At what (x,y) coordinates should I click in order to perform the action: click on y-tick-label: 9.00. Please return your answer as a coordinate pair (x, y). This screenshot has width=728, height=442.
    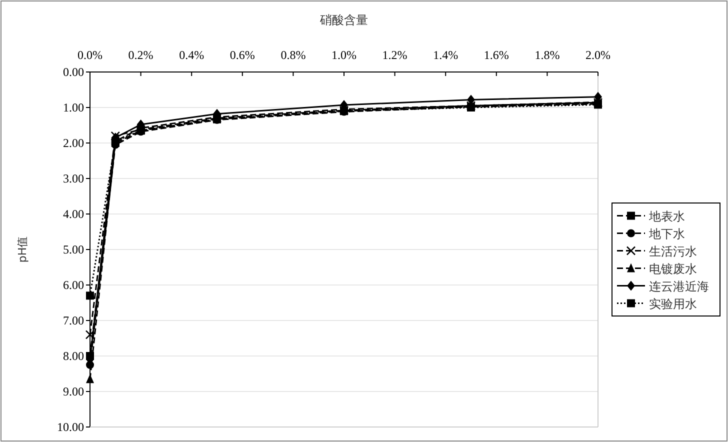
    Looking at the image, I should click on (73, 391).